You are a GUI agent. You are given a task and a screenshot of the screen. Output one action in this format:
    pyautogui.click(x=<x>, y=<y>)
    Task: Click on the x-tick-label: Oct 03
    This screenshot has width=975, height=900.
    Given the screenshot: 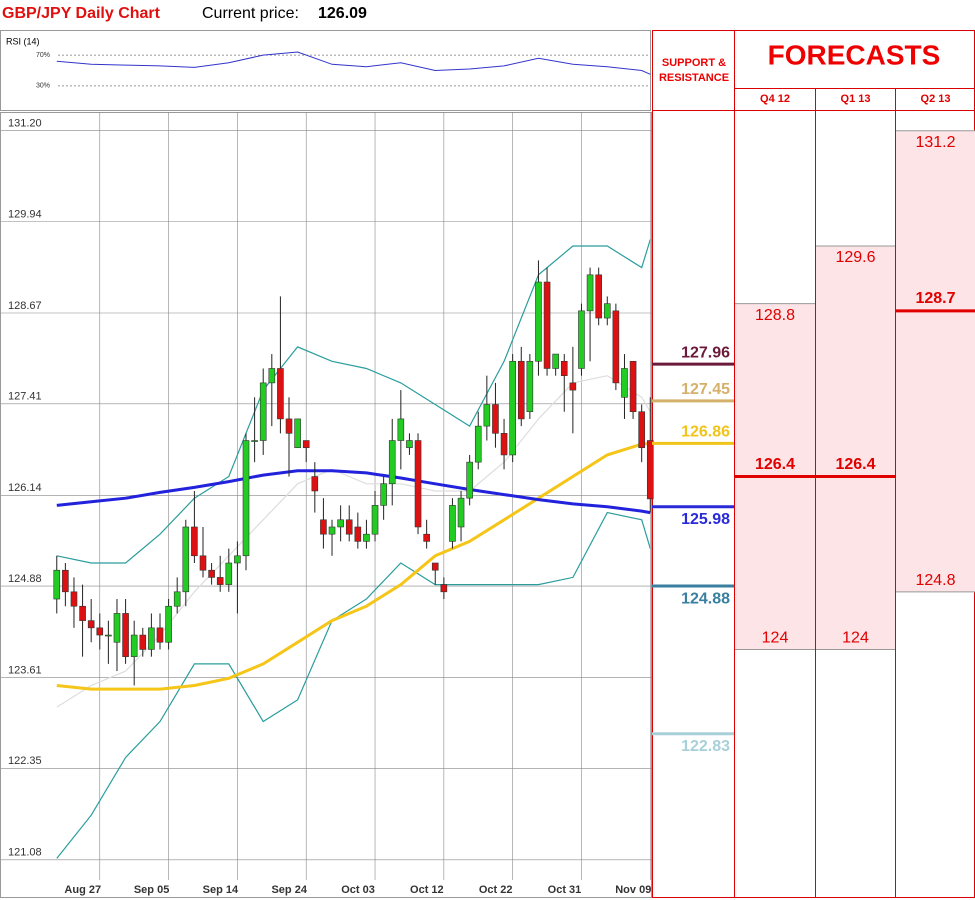 What is the action you would take?
    pyautogui.click(x=358, y=890)
    